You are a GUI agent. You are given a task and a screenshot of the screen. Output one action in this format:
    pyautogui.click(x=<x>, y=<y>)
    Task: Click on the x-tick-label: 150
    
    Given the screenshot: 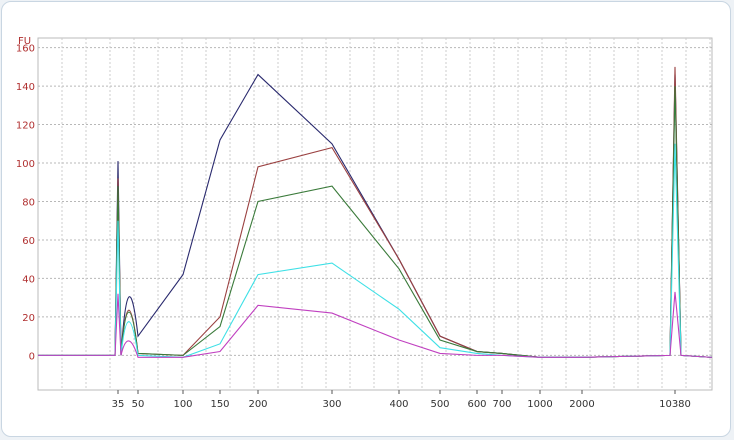 What is the action you would take?
    pyautogui.click(x=219, y=404)
    